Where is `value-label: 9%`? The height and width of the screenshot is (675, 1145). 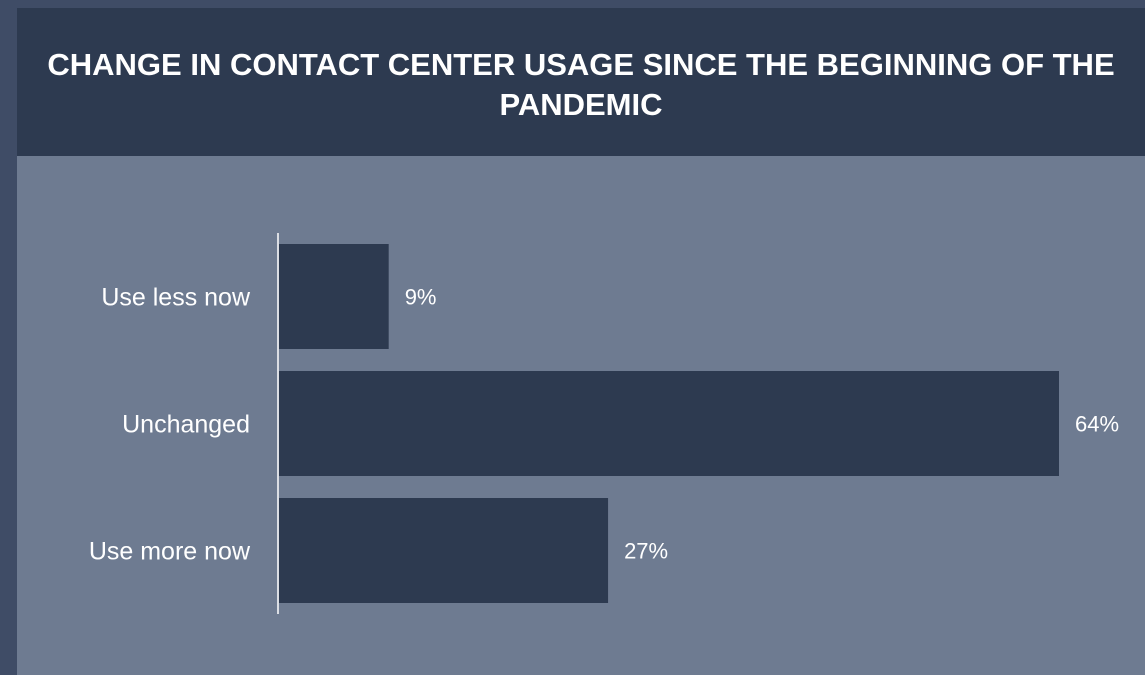 value-label: 9% is located at coordinates (421, 297).